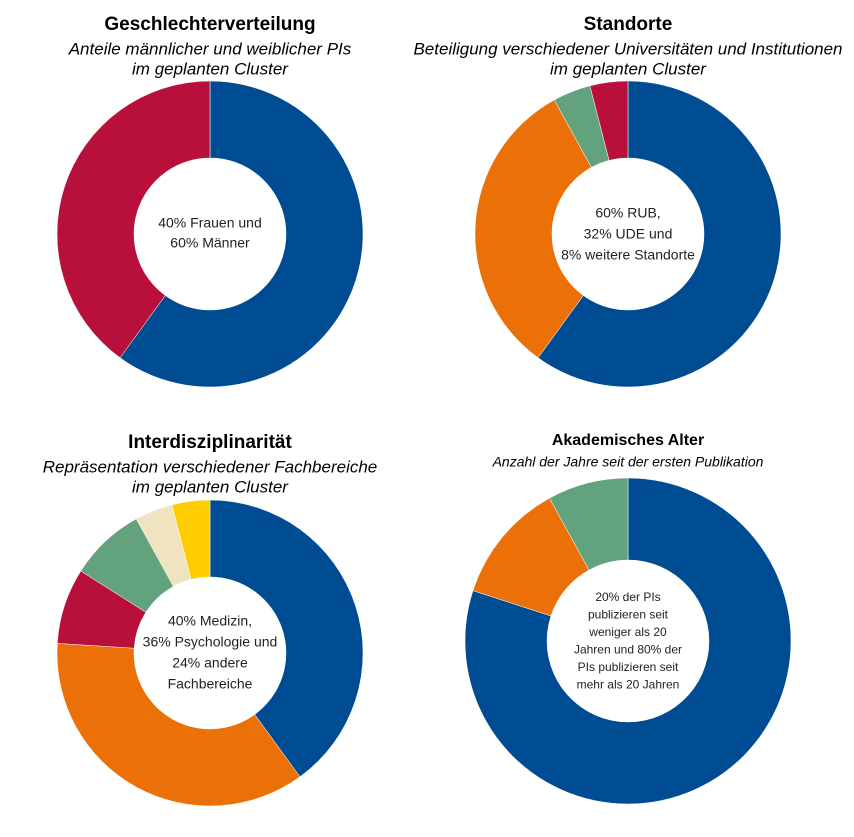 This screenshot has height=837, width=854. I want to click on center-label: Fachbereiche, so click(210, 684).